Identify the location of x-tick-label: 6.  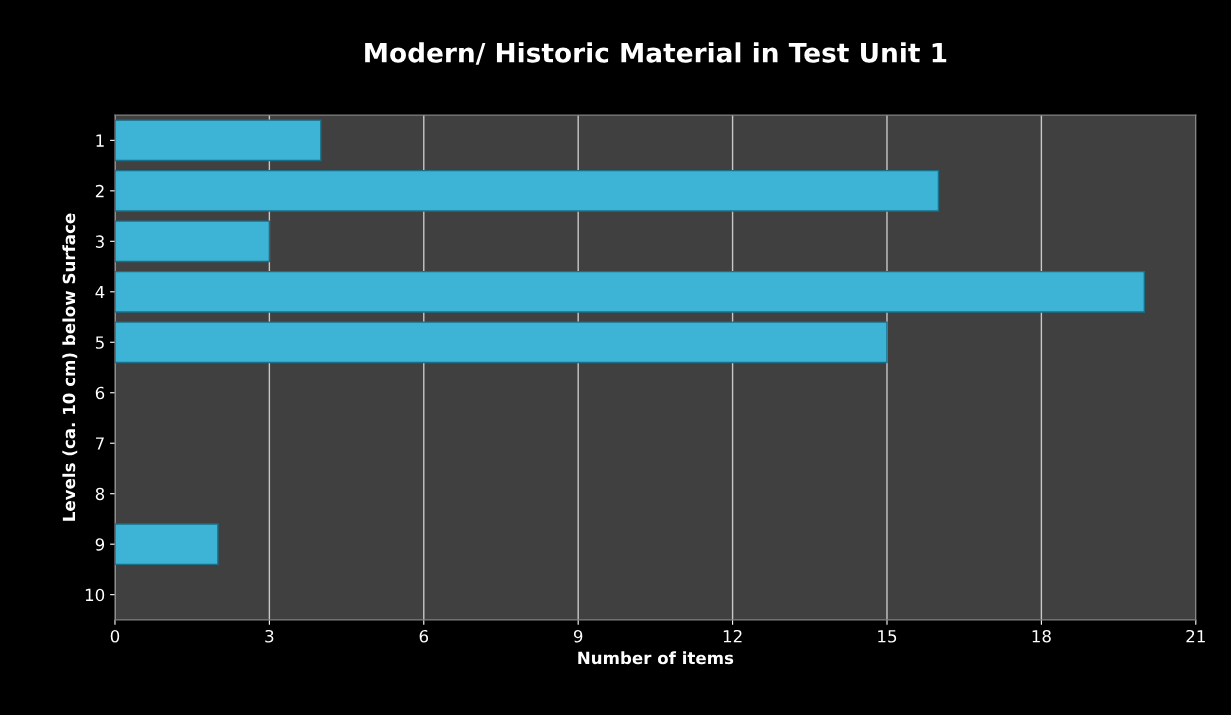
(424, 636).